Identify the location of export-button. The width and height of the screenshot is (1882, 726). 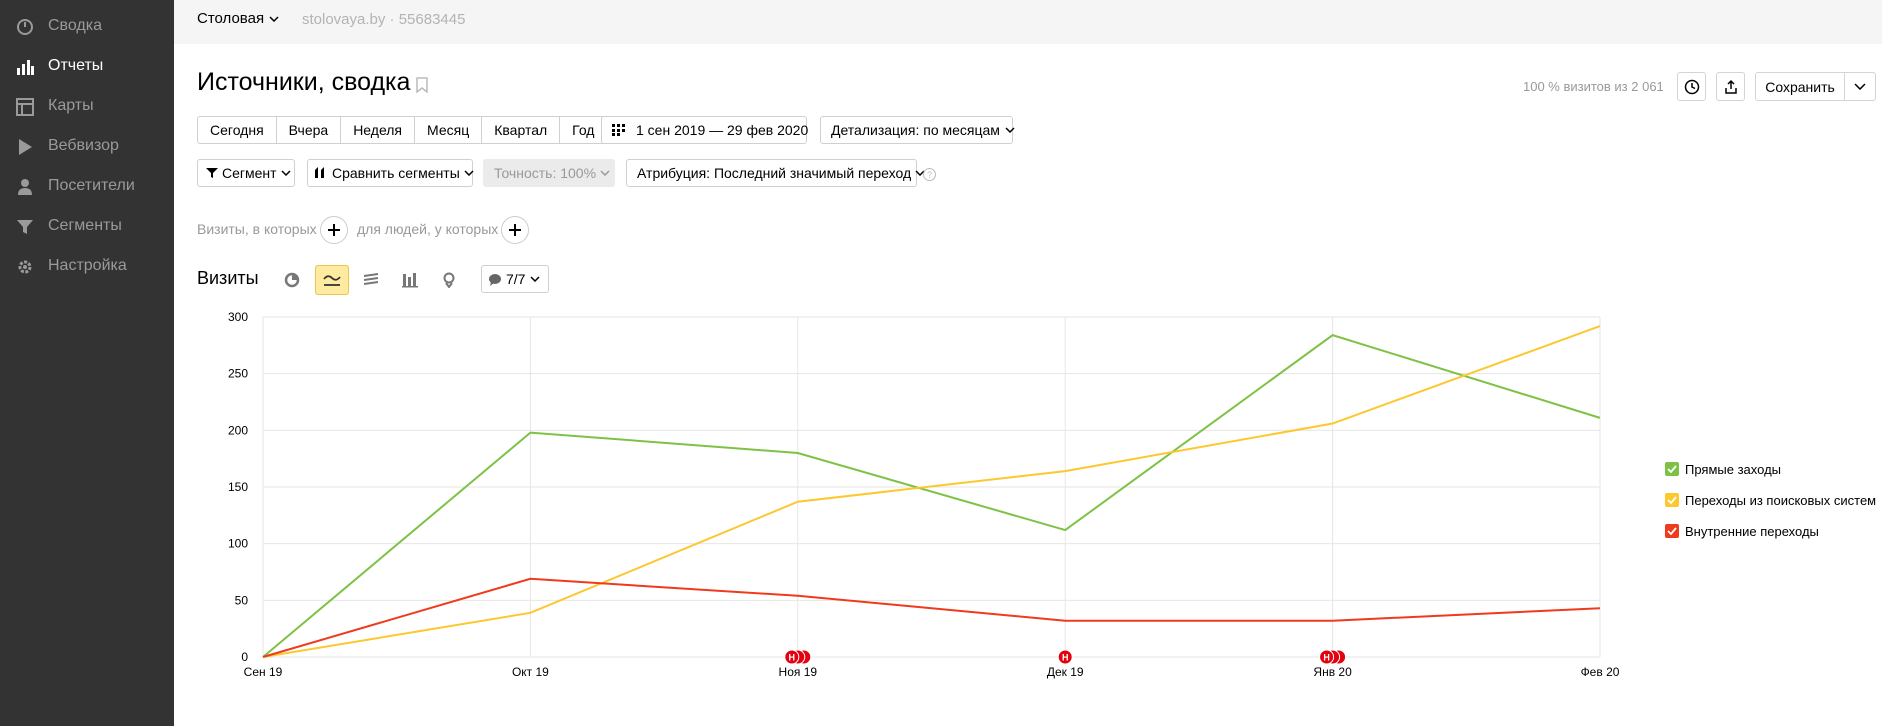
(1730, 86).